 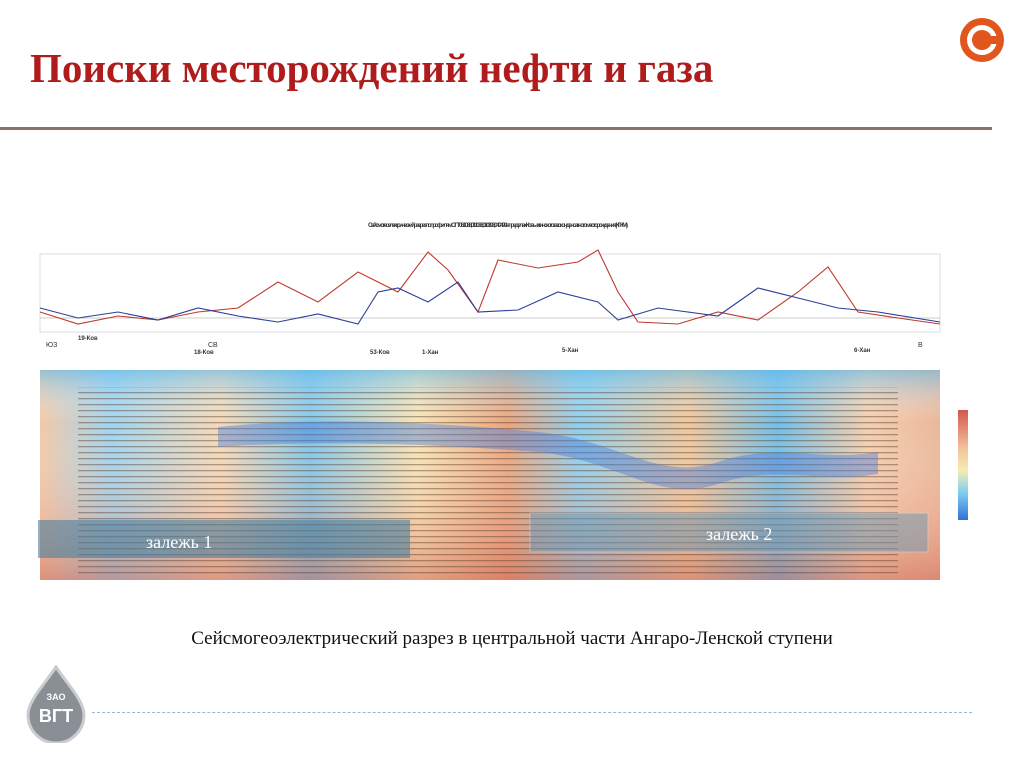 What do you see at coordinates (88, 339) in the screenshot?
I see `well: 19-Ков` at bounding box center [88, 339].